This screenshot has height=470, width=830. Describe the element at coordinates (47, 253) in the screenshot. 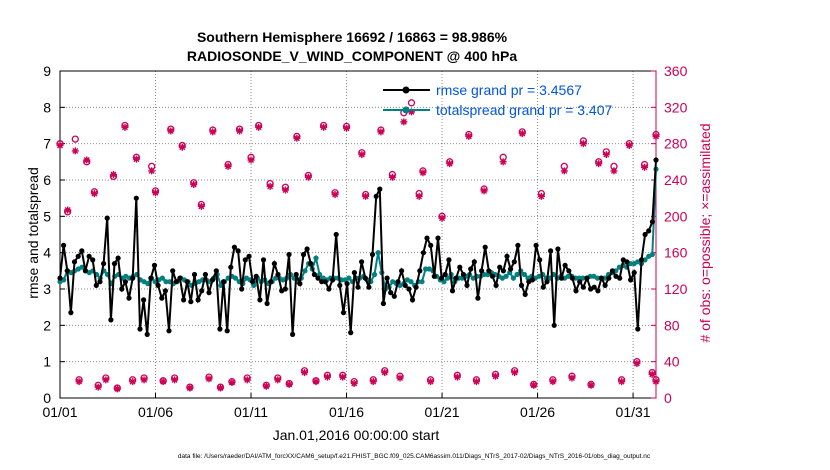

I see `y-tick-label: 4` at that location.